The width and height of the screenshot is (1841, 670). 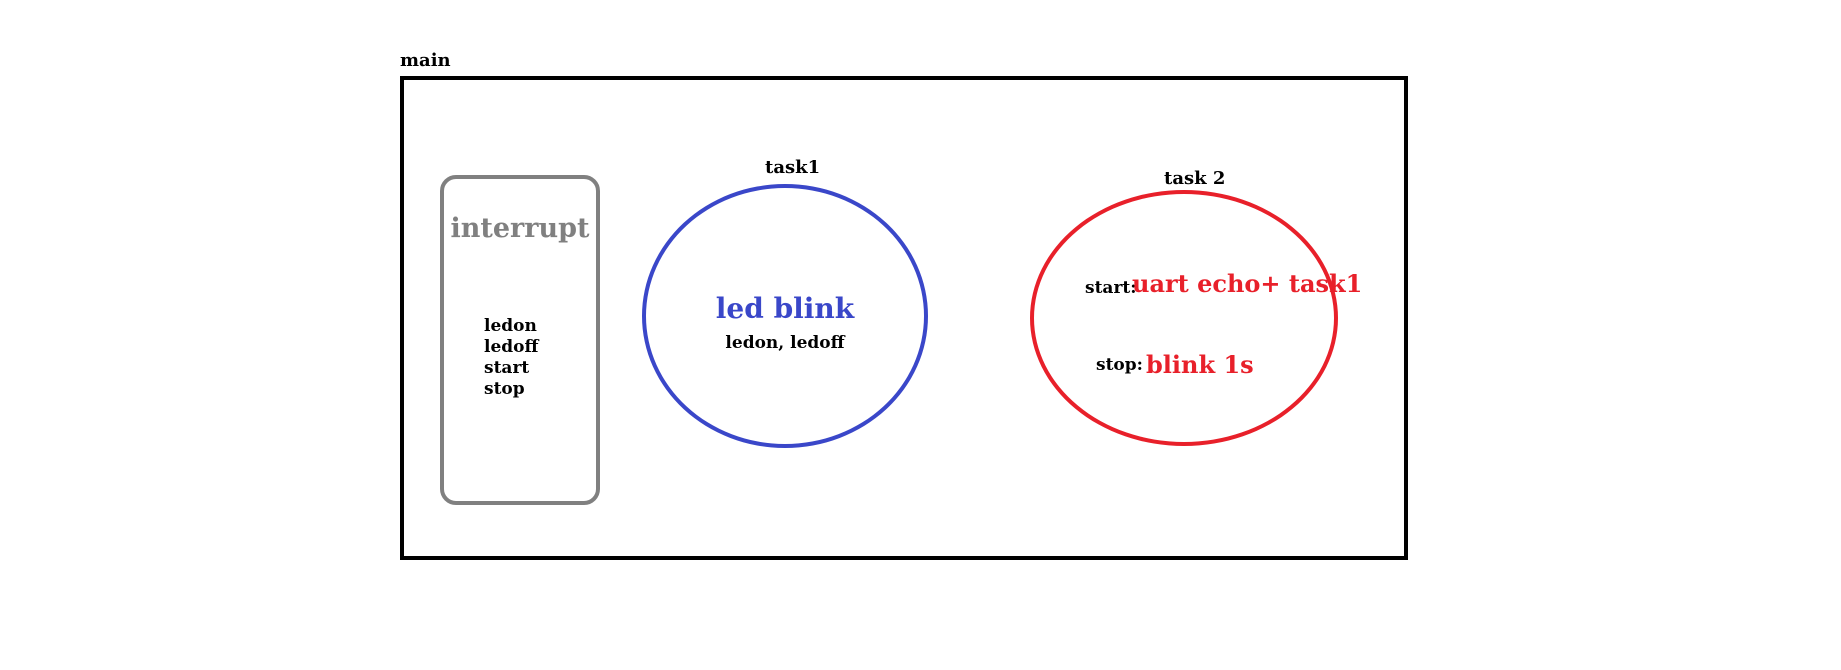 I want to click on task2-stop-key: stop:, so click(x=1119, y=365).